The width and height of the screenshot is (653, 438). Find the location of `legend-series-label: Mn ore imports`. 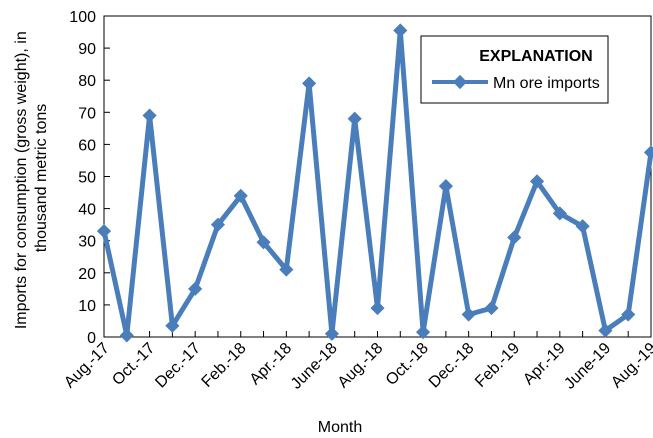

legend-series-label: Mn ore imports is located at coordinates (546, 83).